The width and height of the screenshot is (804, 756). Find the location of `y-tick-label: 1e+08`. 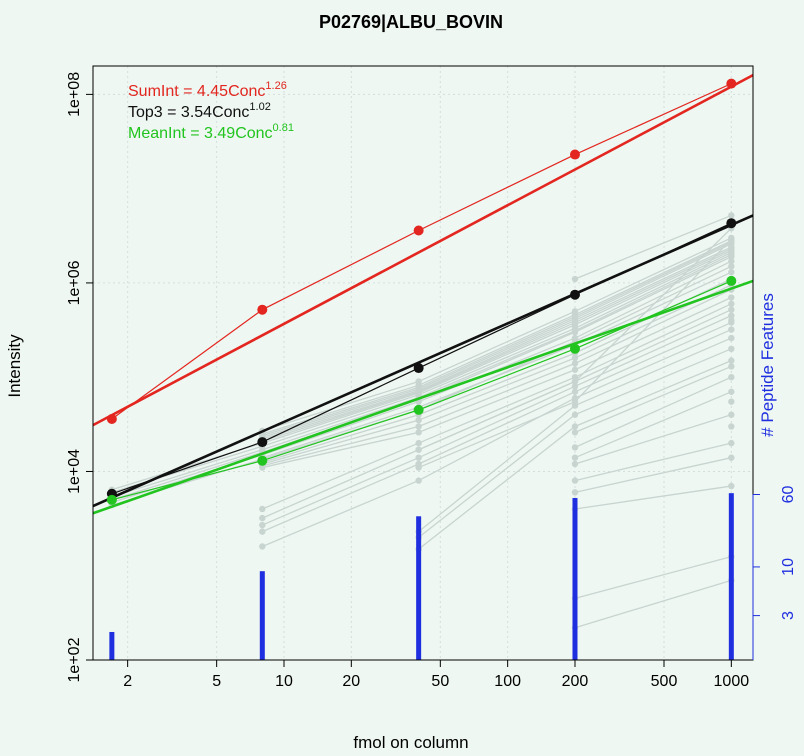

y-tick-label: 1e+08 is located at coordinates (74, 94).